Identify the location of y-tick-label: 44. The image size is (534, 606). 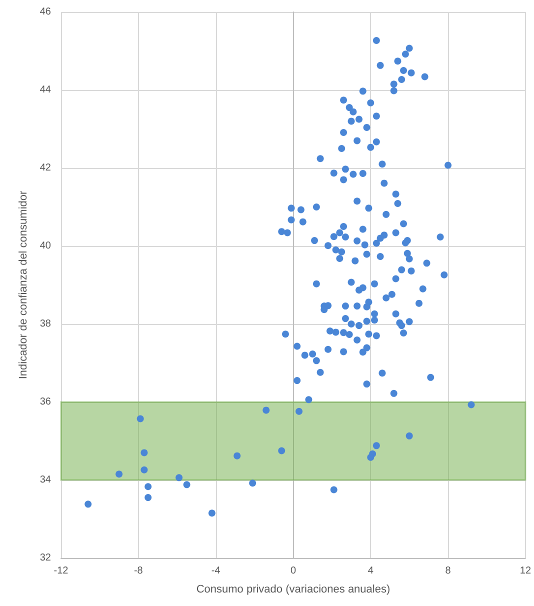
(46, 90).